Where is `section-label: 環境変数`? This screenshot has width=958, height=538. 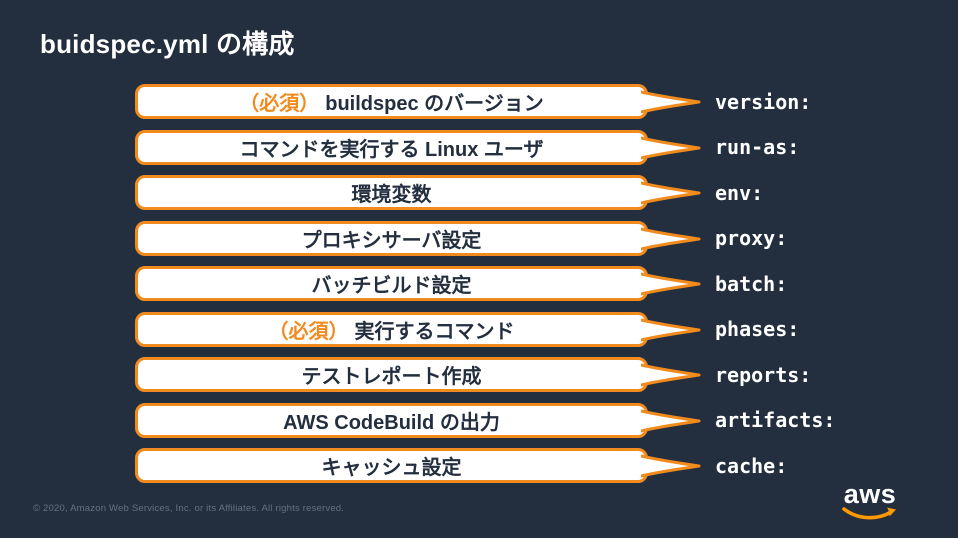 section-label: 環境変数 is located at coordinates (391, 195).